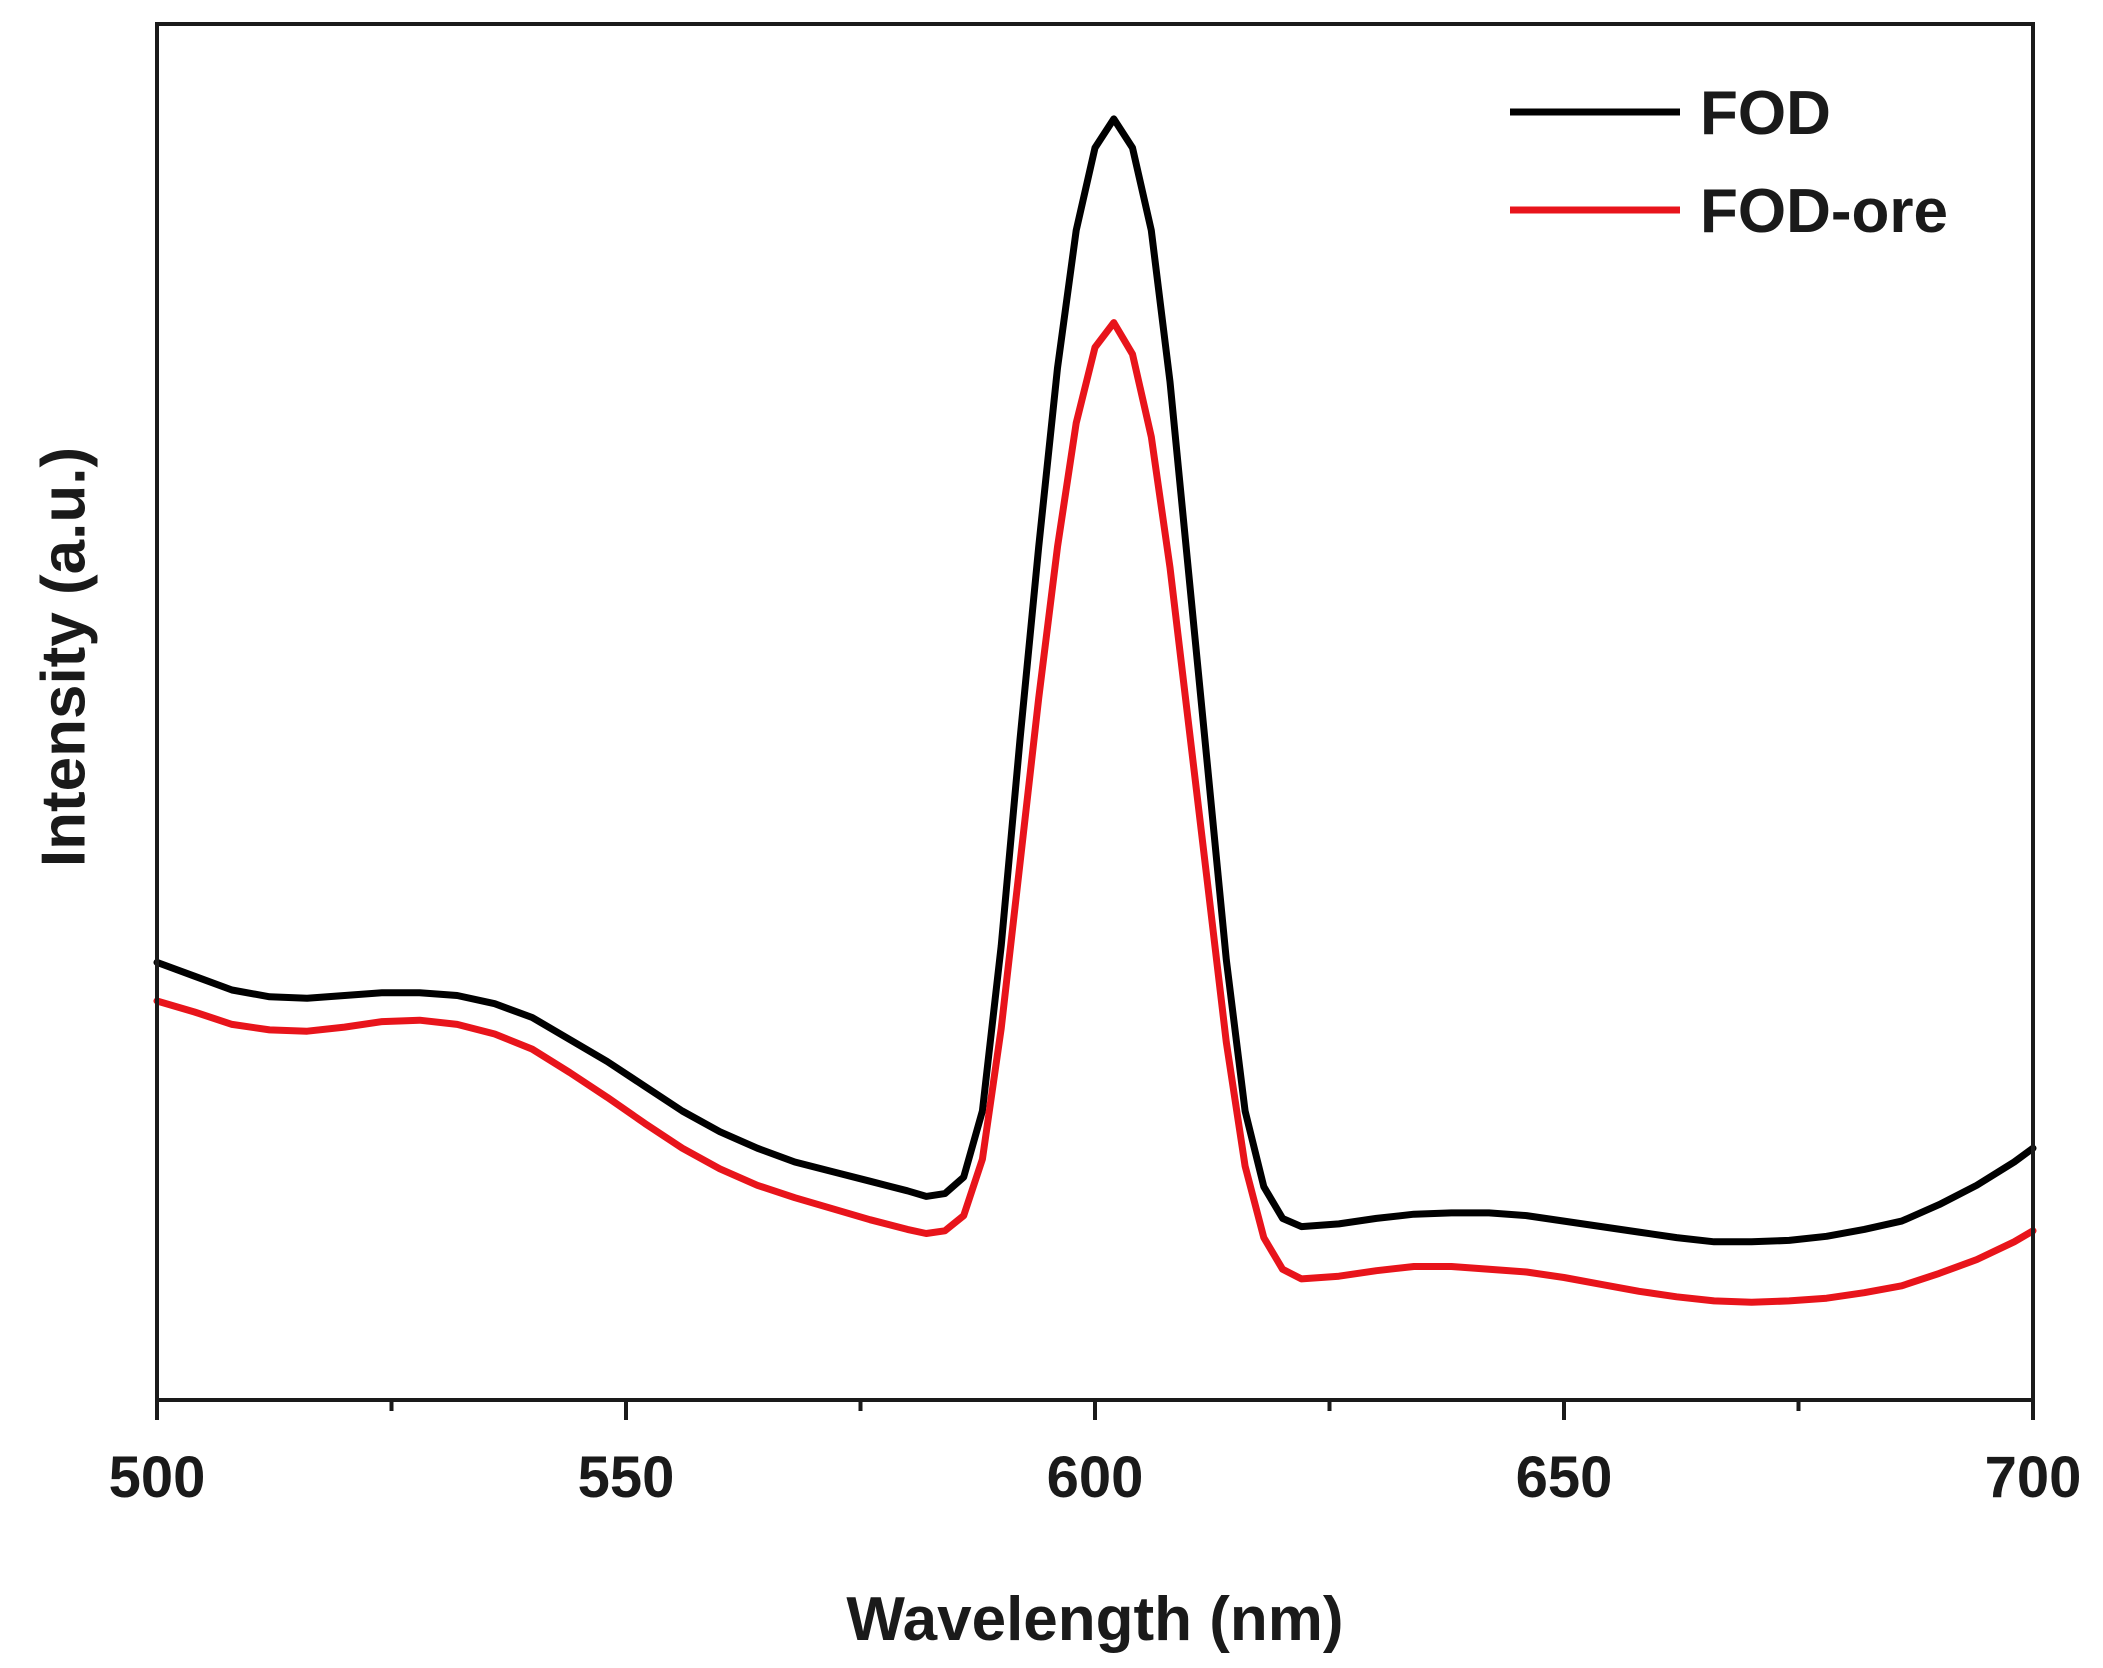 This screenshot has width=2103, height=1668. I want to click on y-axis-title: Intensity (a.u.), so click(63, 657).